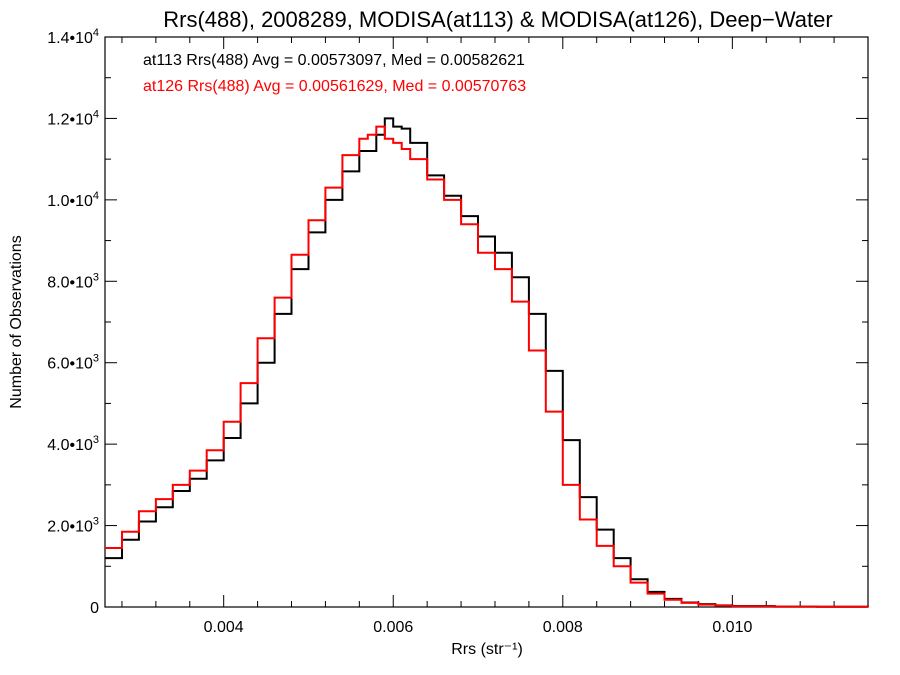 This screenshot has width=900, height=675. Describe the element at coordinates (70, 364) in the screenshot. I see `y-tick-mantissa: 6.0•10` at that location.